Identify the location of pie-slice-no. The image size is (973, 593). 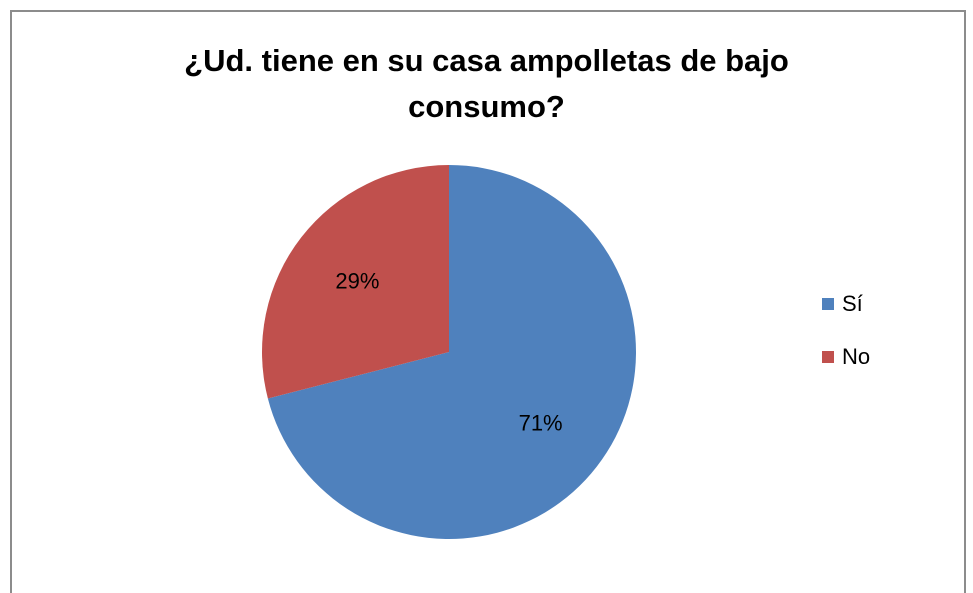
(355, 282).